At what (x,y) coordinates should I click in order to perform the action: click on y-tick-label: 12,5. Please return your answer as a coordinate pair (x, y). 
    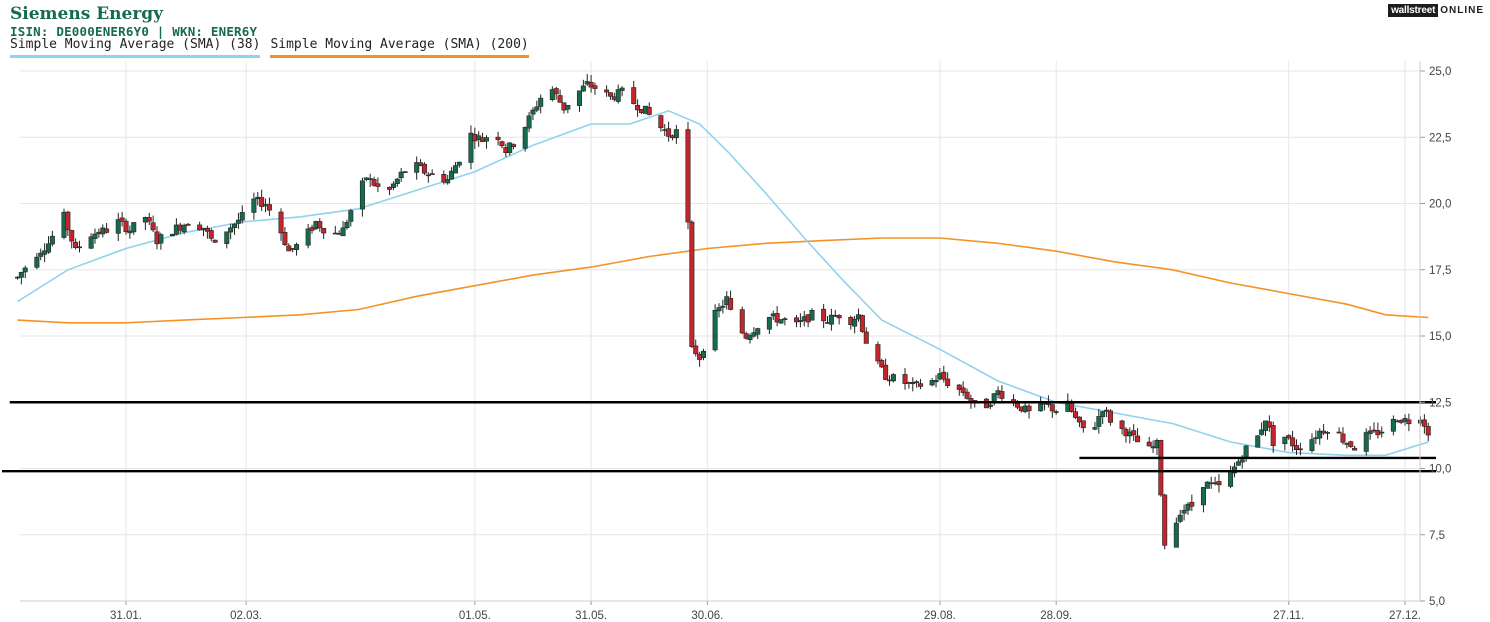
    Looking at the image, I should click on (1440, 403).